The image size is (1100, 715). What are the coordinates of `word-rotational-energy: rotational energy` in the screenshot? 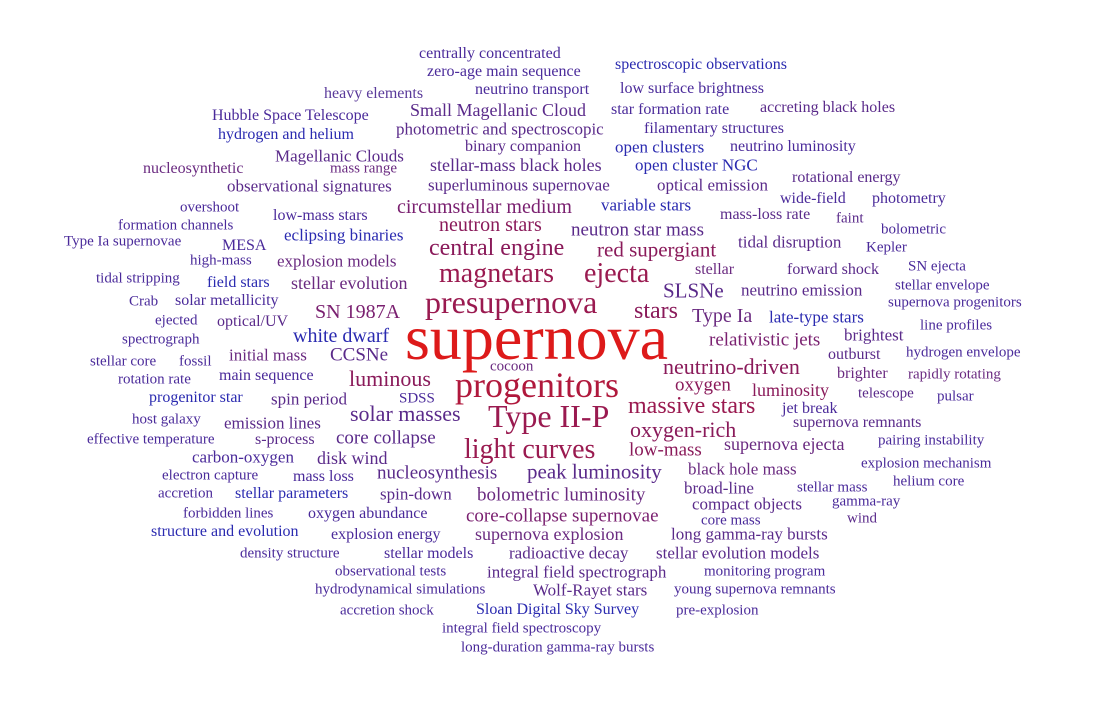 It's located at (846, 177).